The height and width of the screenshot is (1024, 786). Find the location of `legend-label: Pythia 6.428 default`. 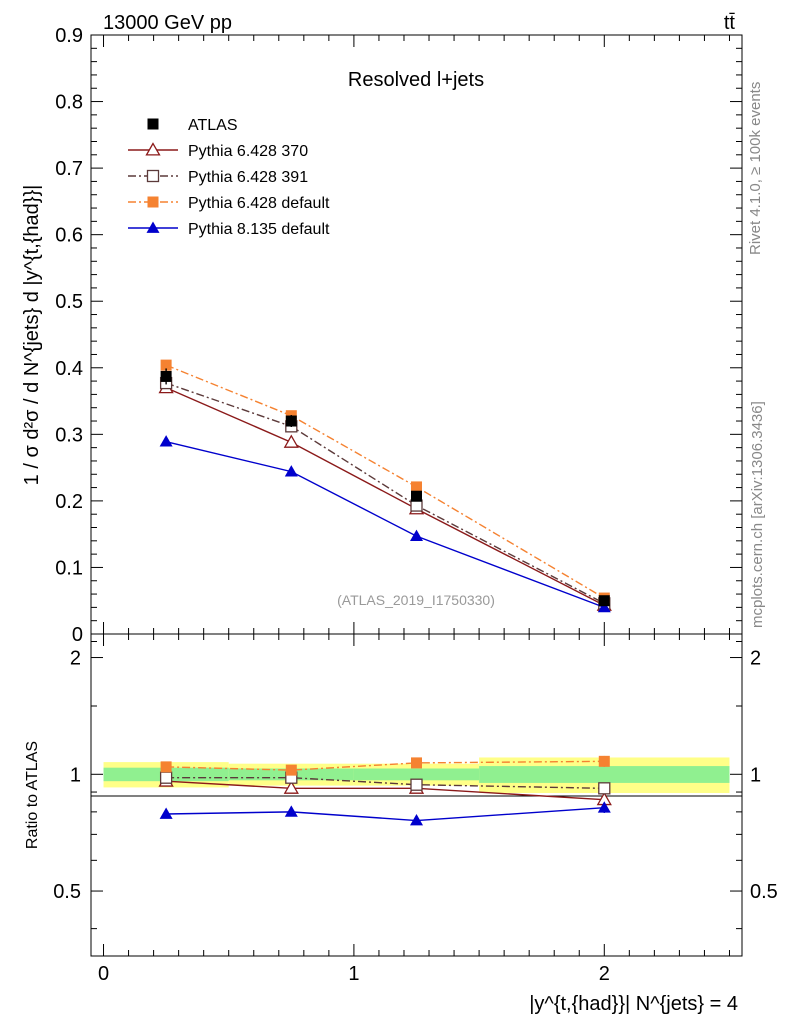

legend-label: Pythia 6.428 default is located at coordinates (259, 203).